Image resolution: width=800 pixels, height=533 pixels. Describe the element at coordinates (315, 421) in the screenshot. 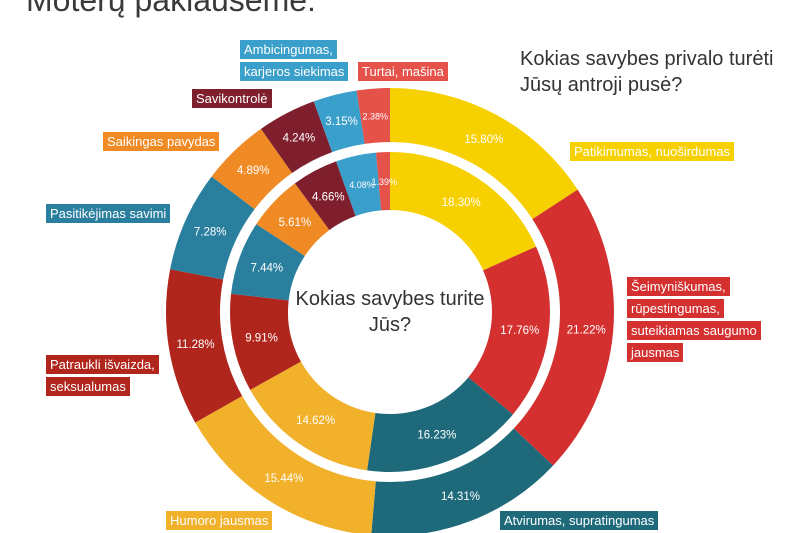

I see `inner-ring-value-label: 14.62%` at that location.